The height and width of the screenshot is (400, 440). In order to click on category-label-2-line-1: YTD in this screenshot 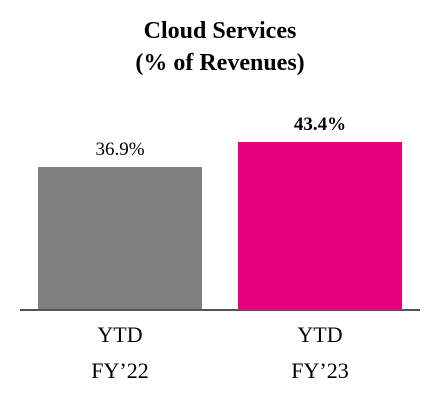, I will do `click(319, 334)`.